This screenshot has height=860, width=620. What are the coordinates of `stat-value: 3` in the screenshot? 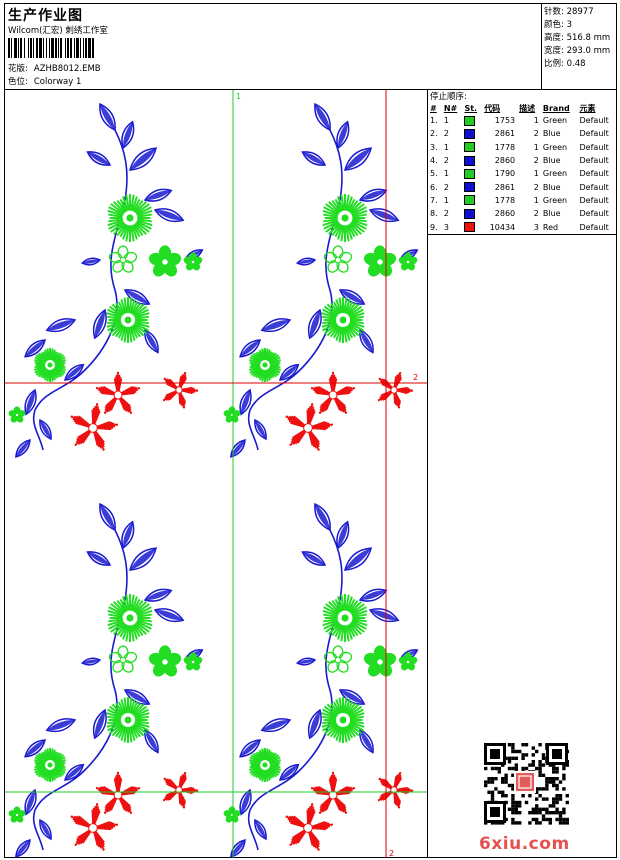 It's located at (569, 25).